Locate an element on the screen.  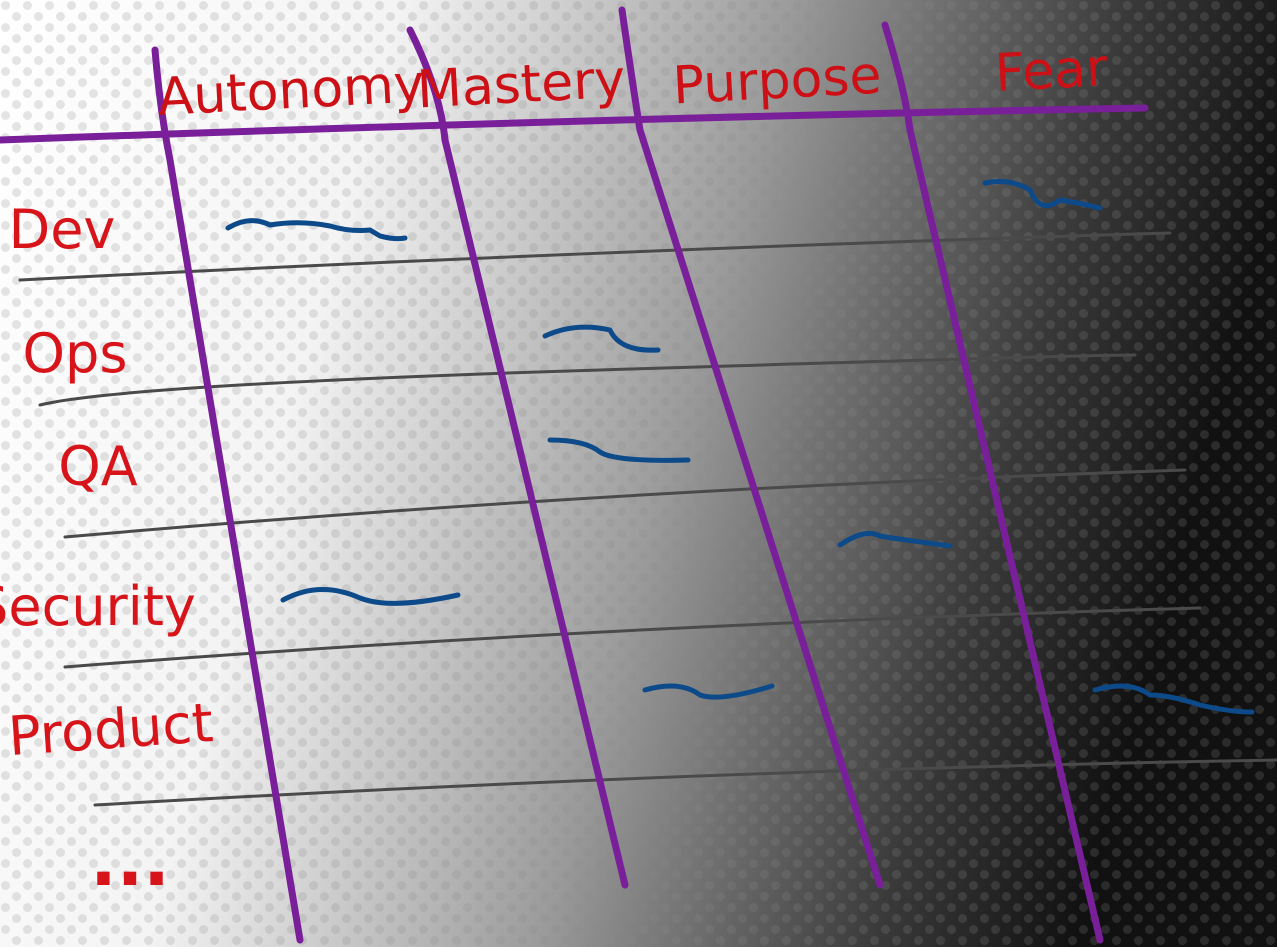
row-label: Security is located at coordinates (98, 606).